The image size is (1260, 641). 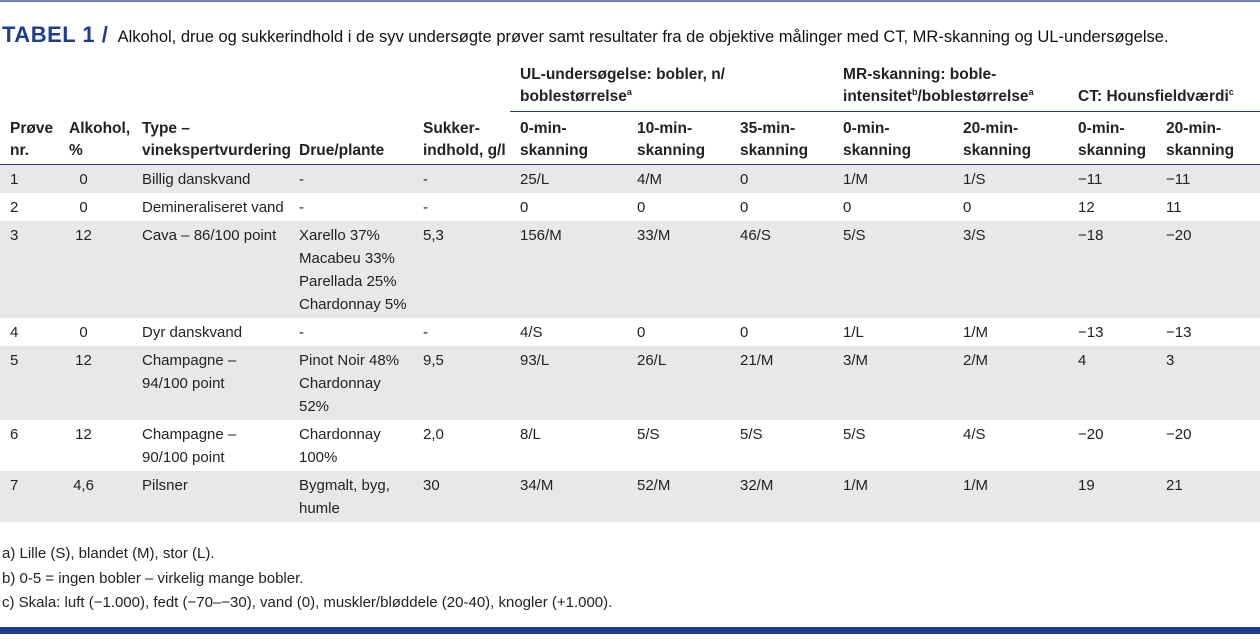 What do you see at coordinates (461, 496) in the screenshot?
I see `table-cell: 30` at bounding box center [461, 496].